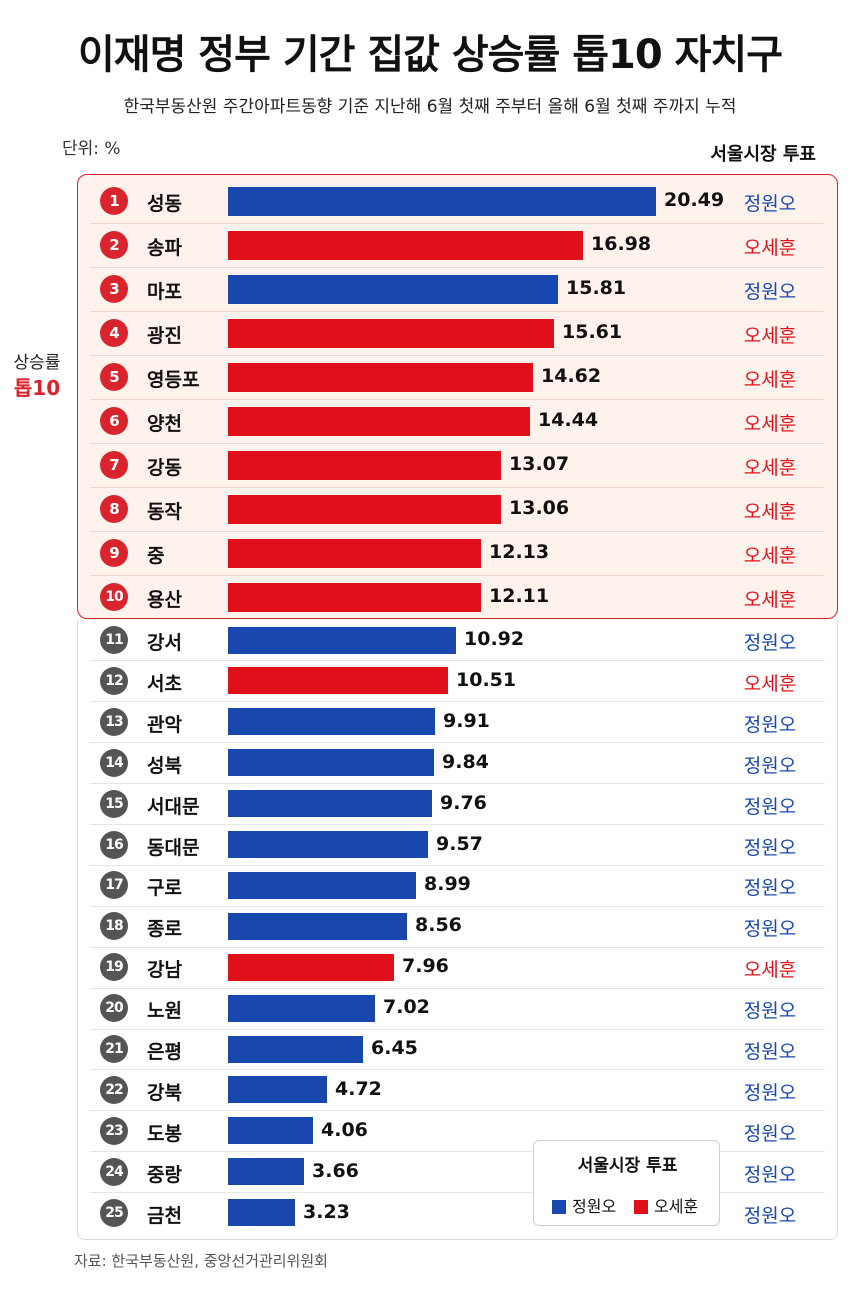  What do you see at coordinates (676, 1206) in the screenshot?
I see `legend-label-oh: 오세훈` at bounding box center [676, 1206].